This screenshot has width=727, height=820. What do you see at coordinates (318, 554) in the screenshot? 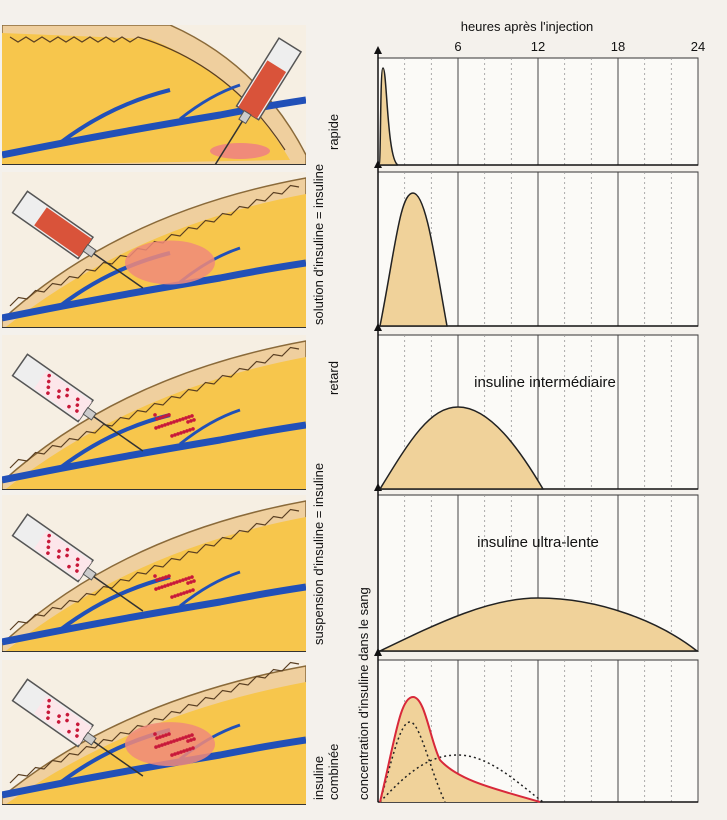
I see `label: suspension d'insuline = insuline` at bounding box center [318, 554].